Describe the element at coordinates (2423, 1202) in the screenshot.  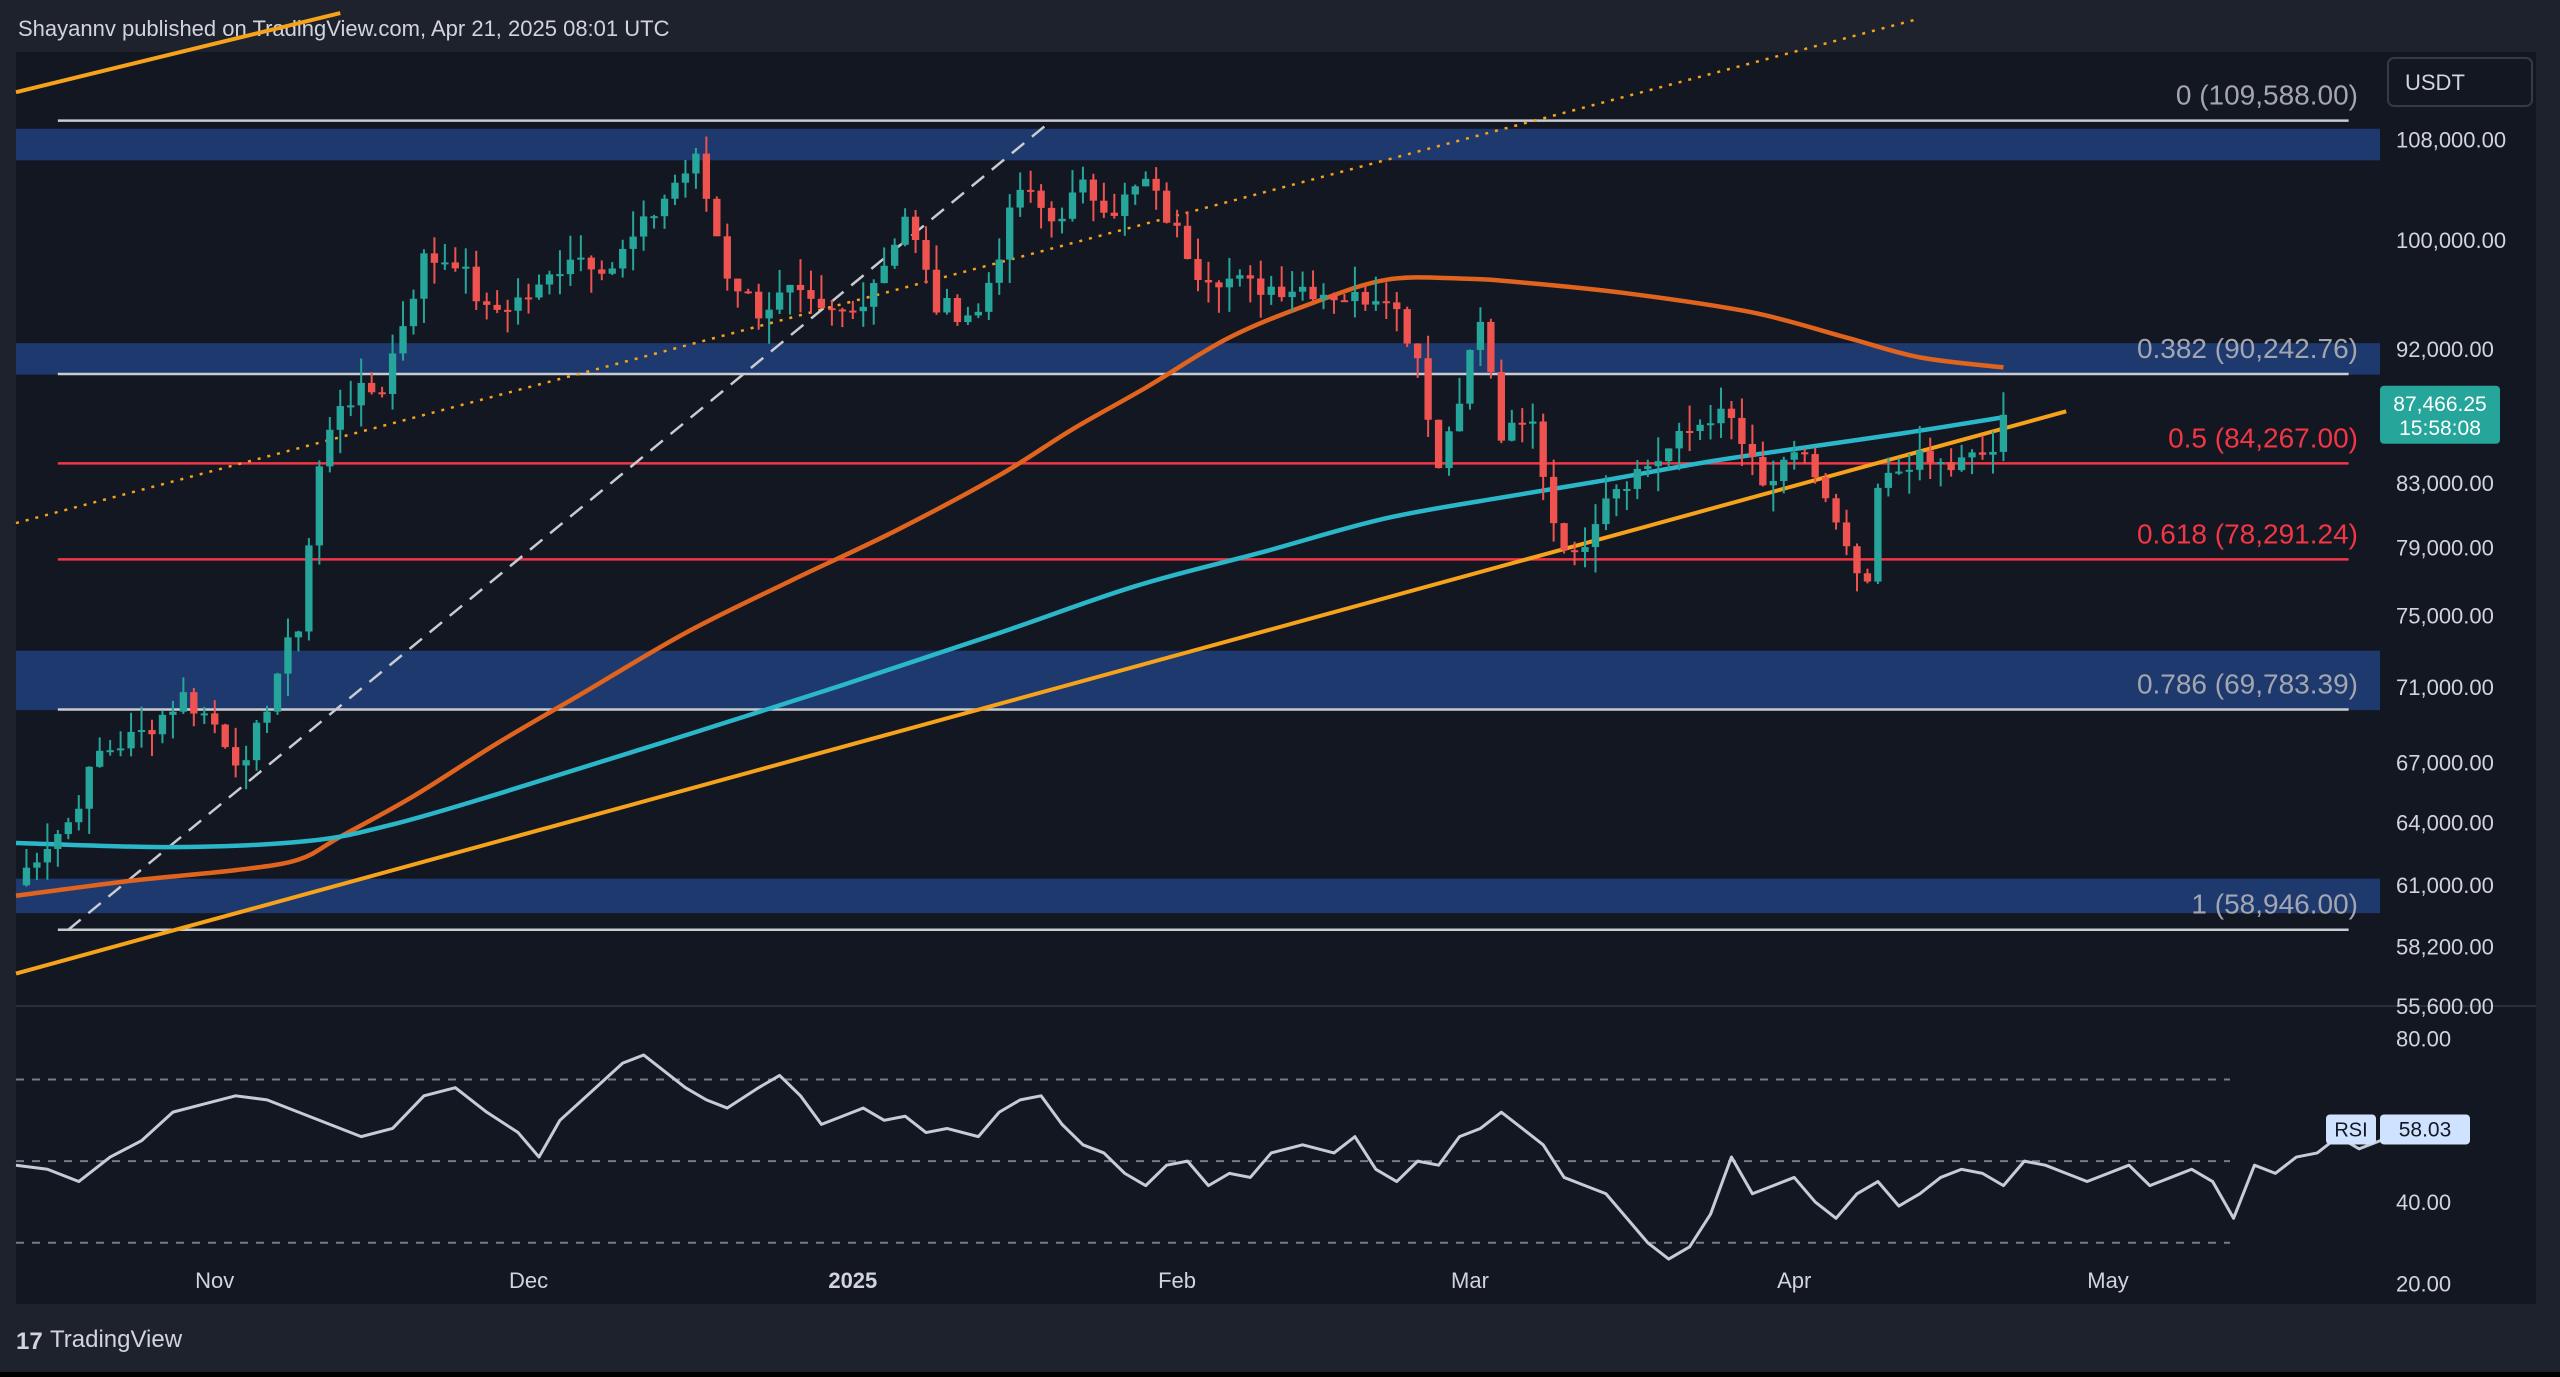
I see `rsi-tick-label: 40.00` at that location.